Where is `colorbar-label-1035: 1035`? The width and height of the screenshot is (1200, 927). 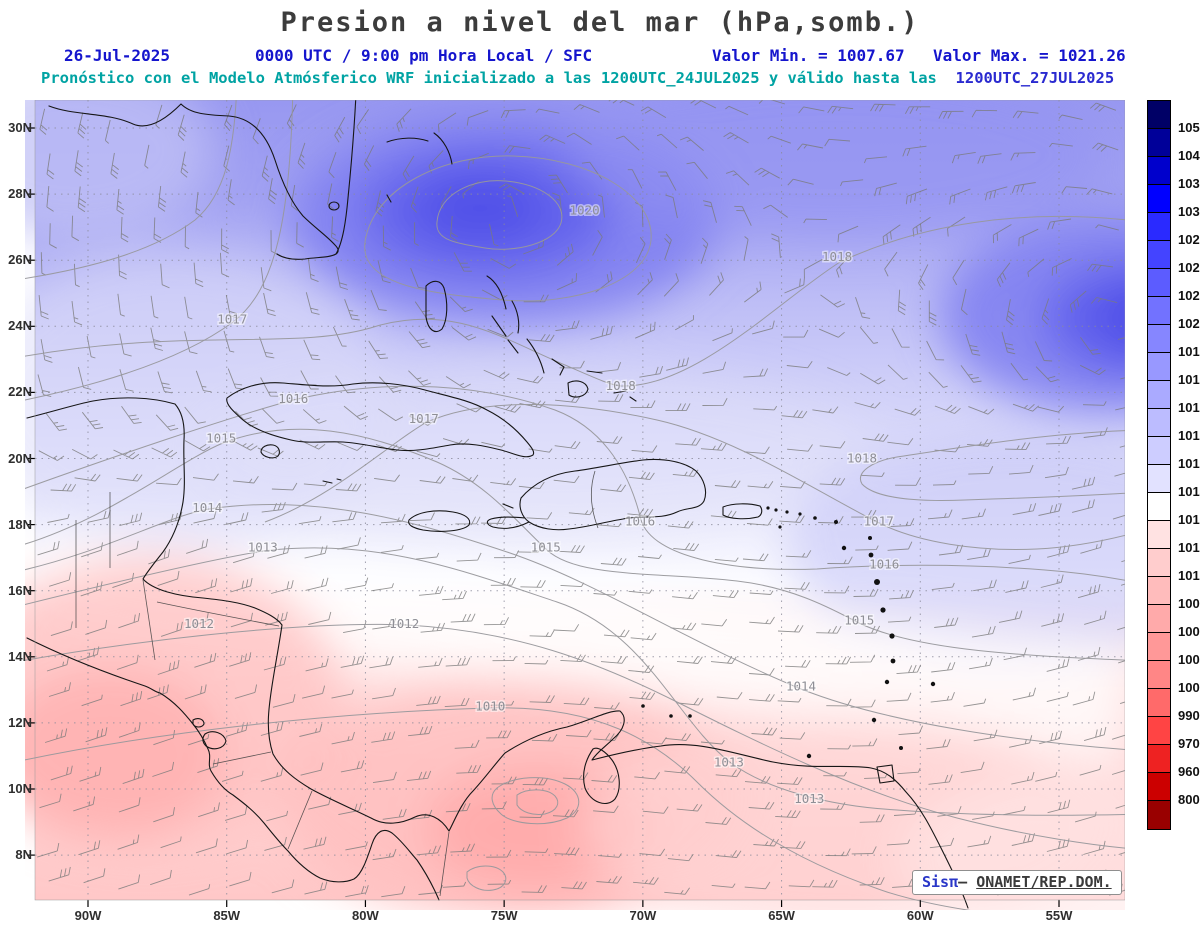
colorbar-label-1035: 1035 is located at coordinates (1189, 183).